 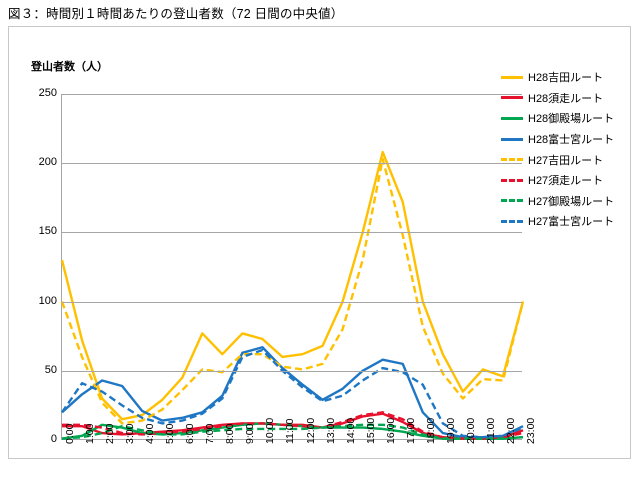 I want to click on x-axis-tick: 9:00, so click(x=250, y=433).